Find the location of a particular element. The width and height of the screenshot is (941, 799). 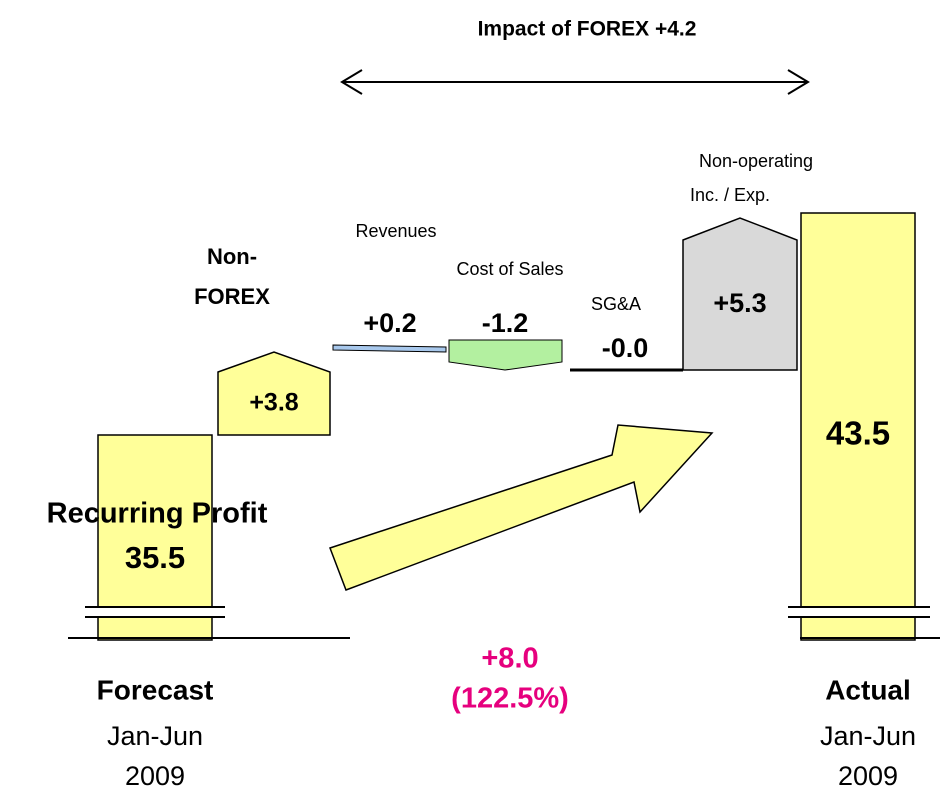

forecast-value: 35.5 is located at coordinates (155, 557).